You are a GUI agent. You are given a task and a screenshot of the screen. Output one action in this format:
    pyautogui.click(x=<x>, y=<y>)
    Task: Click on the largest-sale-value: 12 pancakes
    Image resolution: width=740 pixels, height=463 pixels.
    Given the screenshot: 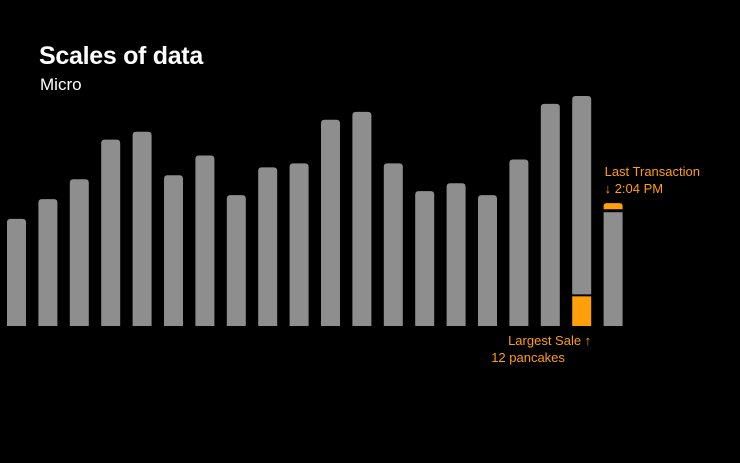 What is the action you would take?
    pyautogui.click(x=528, y=357)
    